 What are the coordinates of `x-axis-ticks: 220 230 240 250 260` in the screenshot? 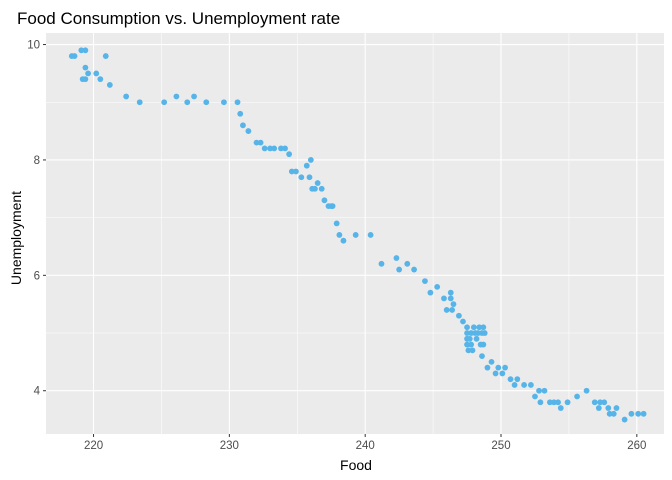 It's located at (365, 443).